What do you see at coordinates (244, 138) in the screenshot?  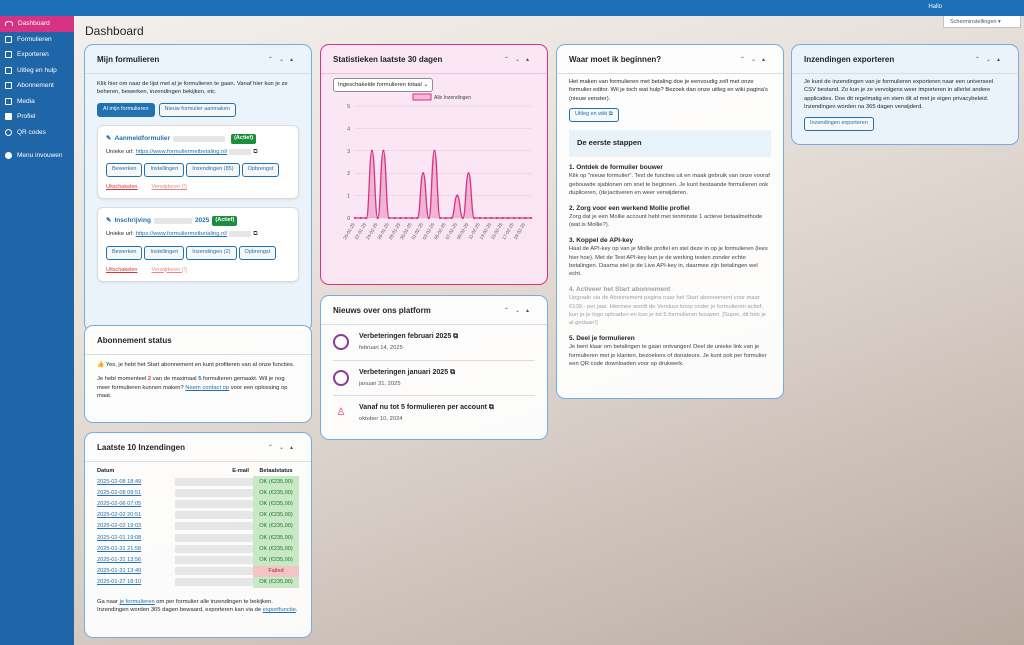 I see `status-badge: (Actief)` at bounding box center [244, 138].